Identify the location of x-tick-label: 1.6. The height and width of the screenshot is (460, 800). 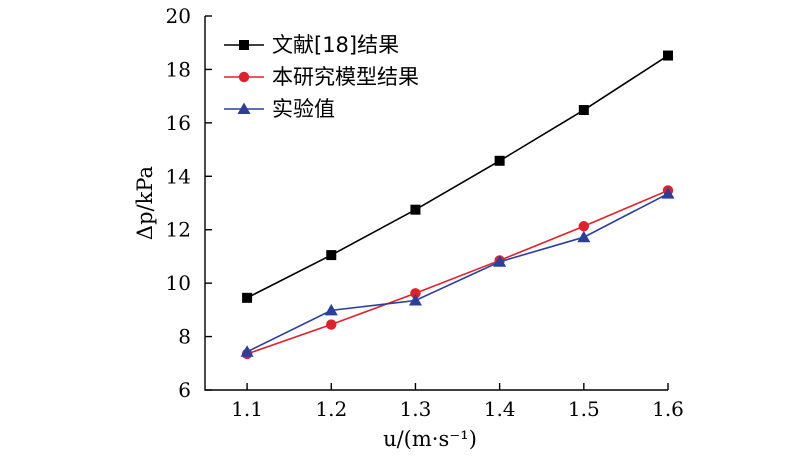
(668, 409).